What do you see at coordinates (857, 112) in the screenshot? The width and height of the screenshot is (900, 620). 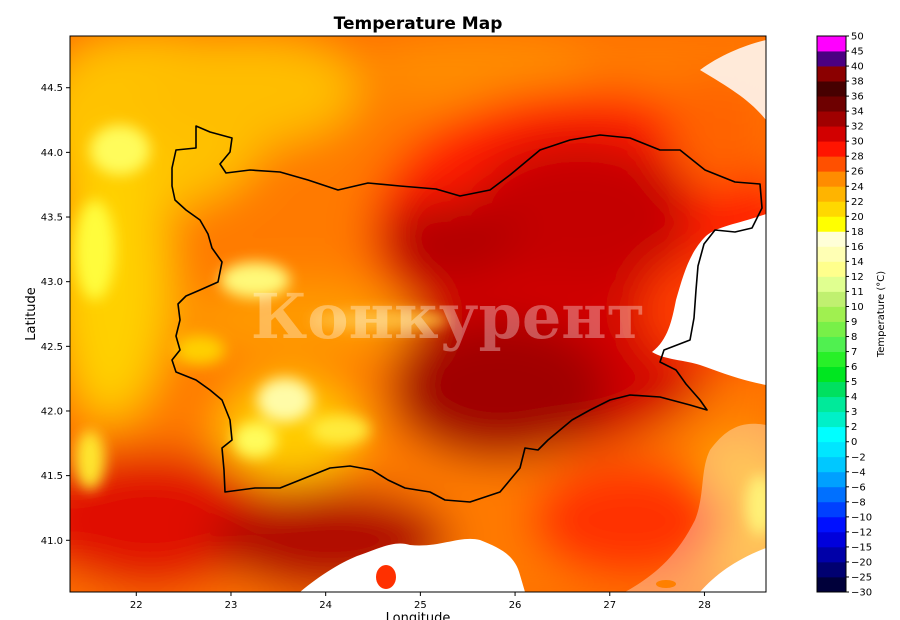 I see `colorbar-tick-label: 34` at bounding box center [857, 112].